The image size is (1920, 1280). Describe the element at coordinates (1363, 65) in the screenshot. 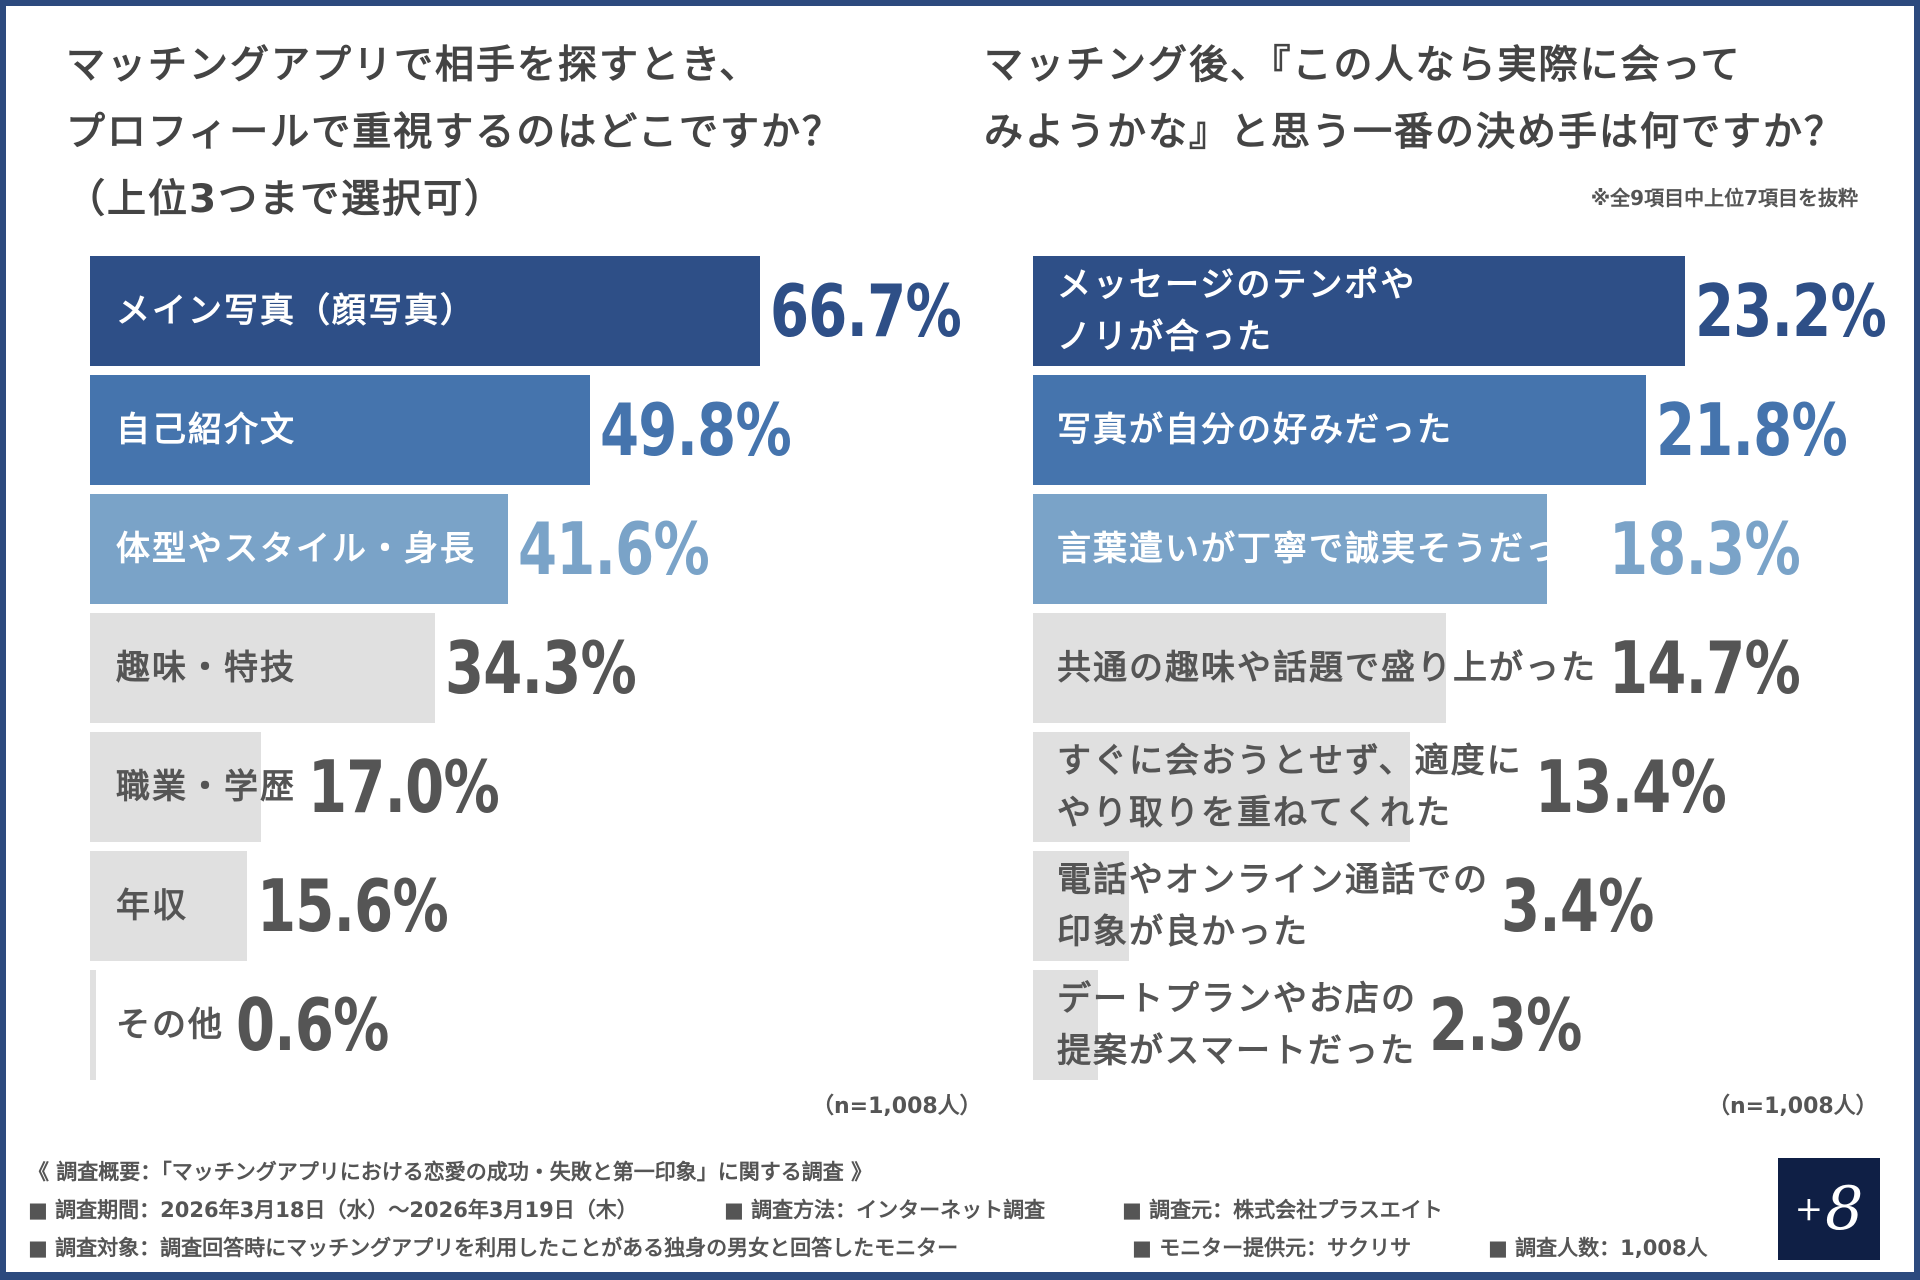

I see `title-line: マッチング後、『この人なら実際に会って` at that location.